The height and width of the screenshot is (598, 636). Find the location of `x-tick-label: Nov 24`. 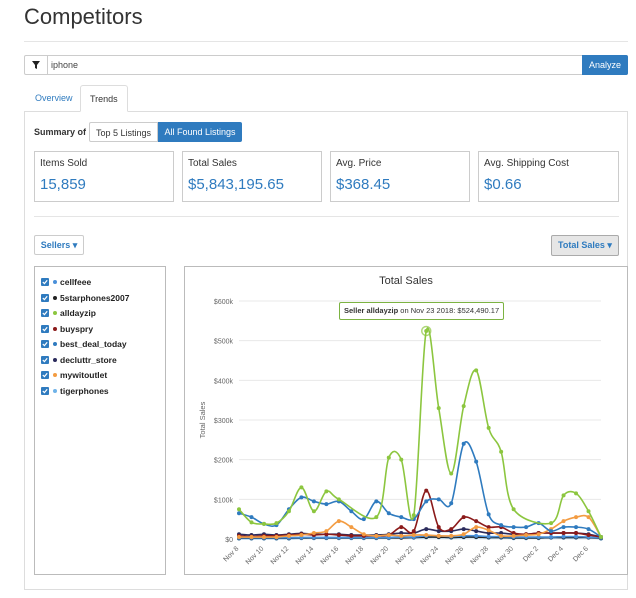

x-tick-label: Nov 24 is located at coordinates (429, 555).